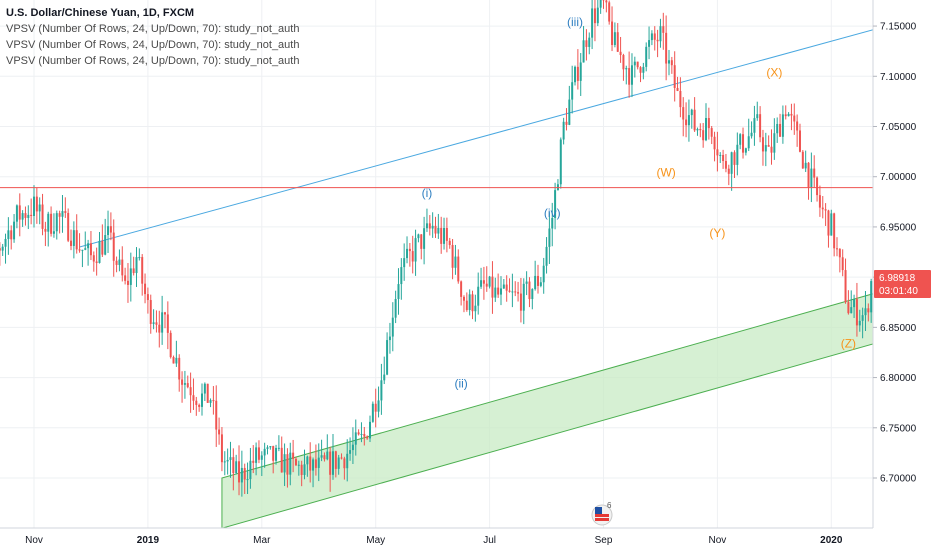 This screenshot has height=550, width=932. Describe the element at coordinates (665, 173) in the screenshot. I see `wave-label: (W)` at that location.